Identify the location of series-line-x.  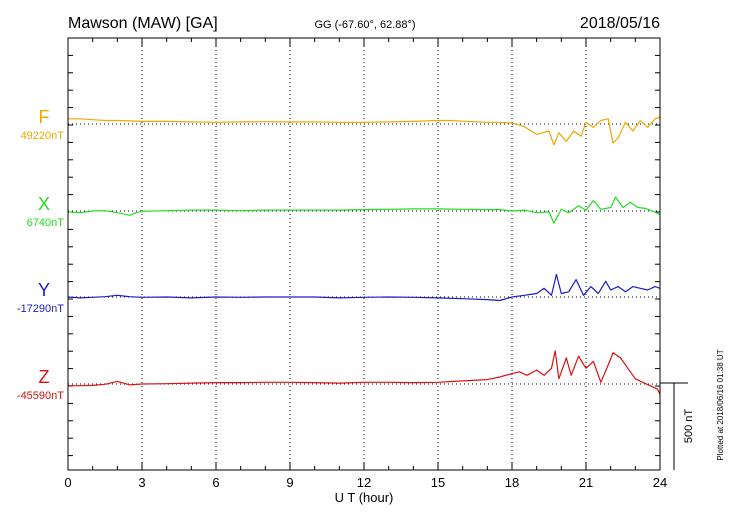
(364, 210).